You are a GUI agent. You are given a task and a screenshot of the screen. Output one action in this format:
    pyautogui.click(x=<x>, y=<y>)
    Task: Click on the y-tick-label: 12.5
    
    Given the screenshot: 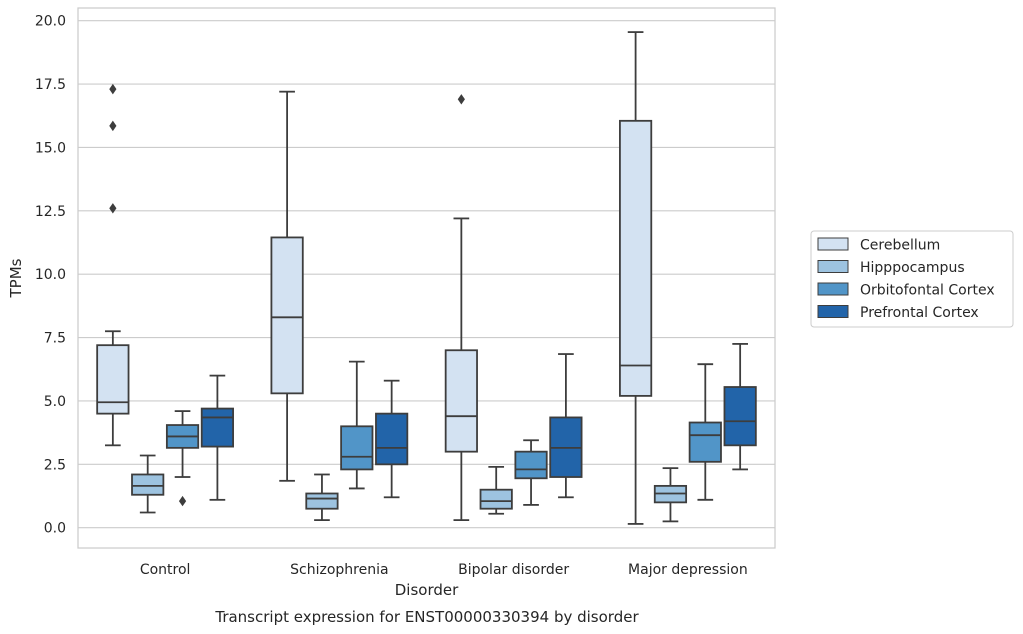 What is the action you would take?
    pyautogui.click(x=50, y=212)
    